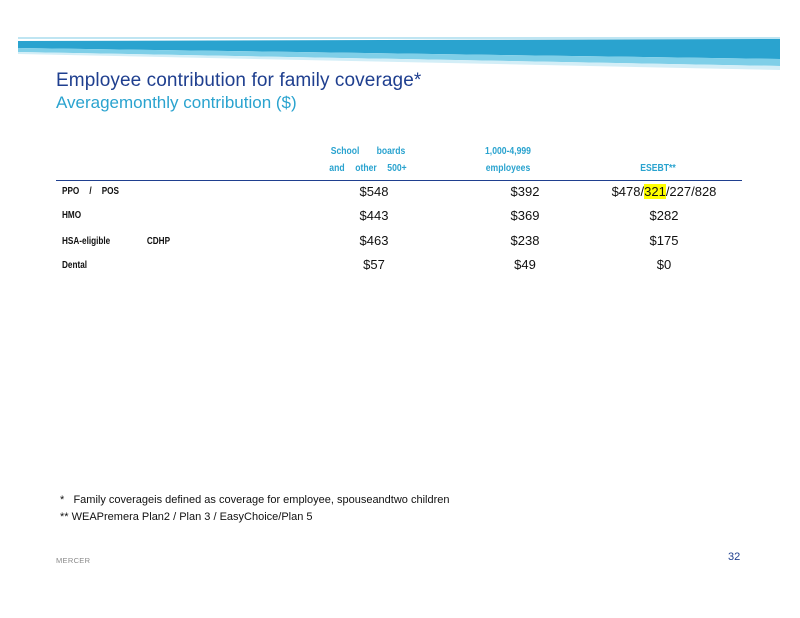 The image size is (800, 618). Describe the element at coordinates (368, 160) in the screenshot. I see `column-header-school-boards: School boards and other 500+` at that location.